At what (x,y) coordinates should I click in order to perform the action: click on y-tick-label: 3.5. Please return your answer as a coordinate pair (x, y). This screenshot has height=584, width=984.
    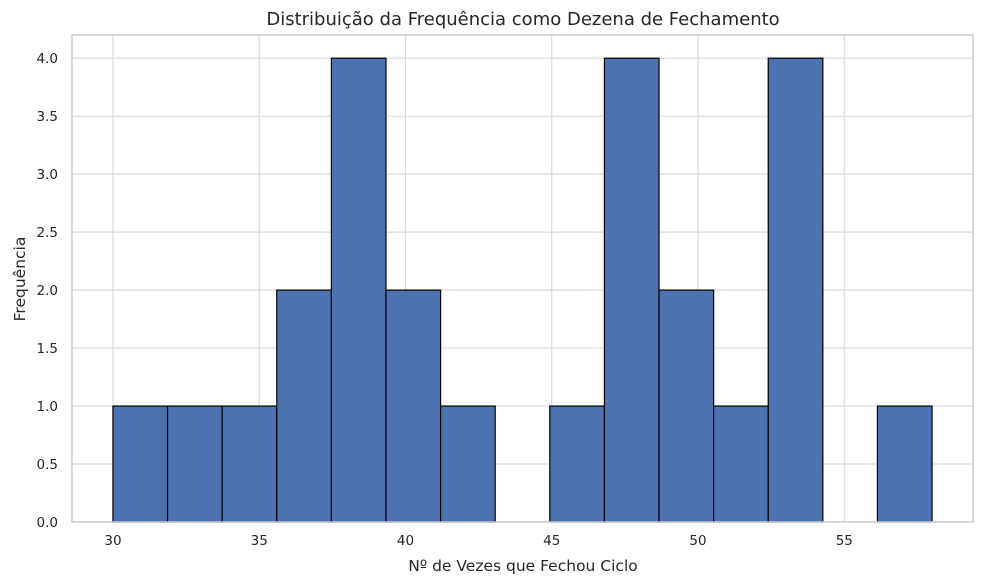
    Looking at the image, I should click on (47, 117).